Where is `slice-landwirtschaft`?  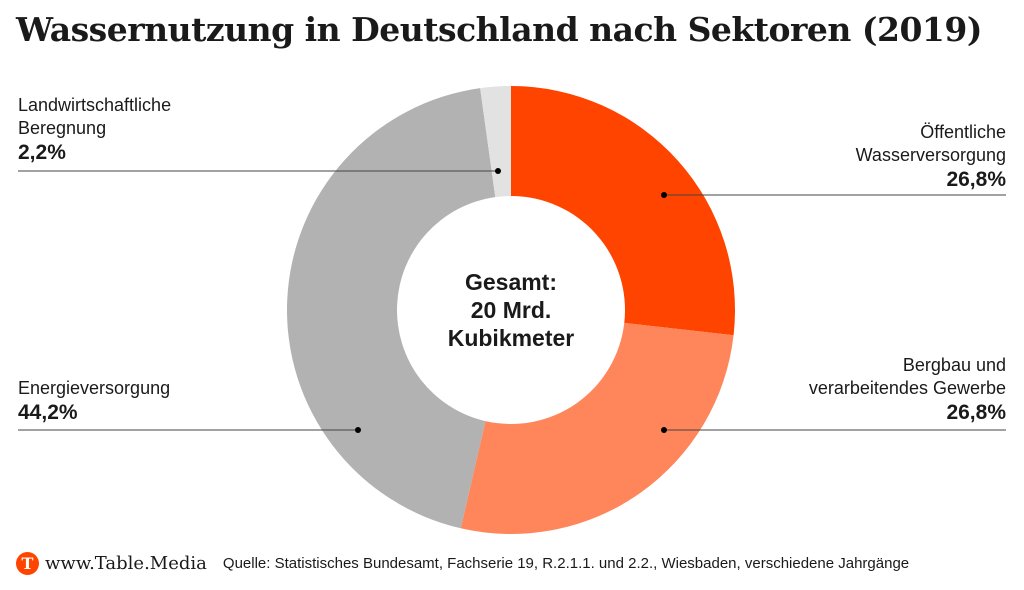
slice-landwirtschaft is located at coordinates (495, 142).